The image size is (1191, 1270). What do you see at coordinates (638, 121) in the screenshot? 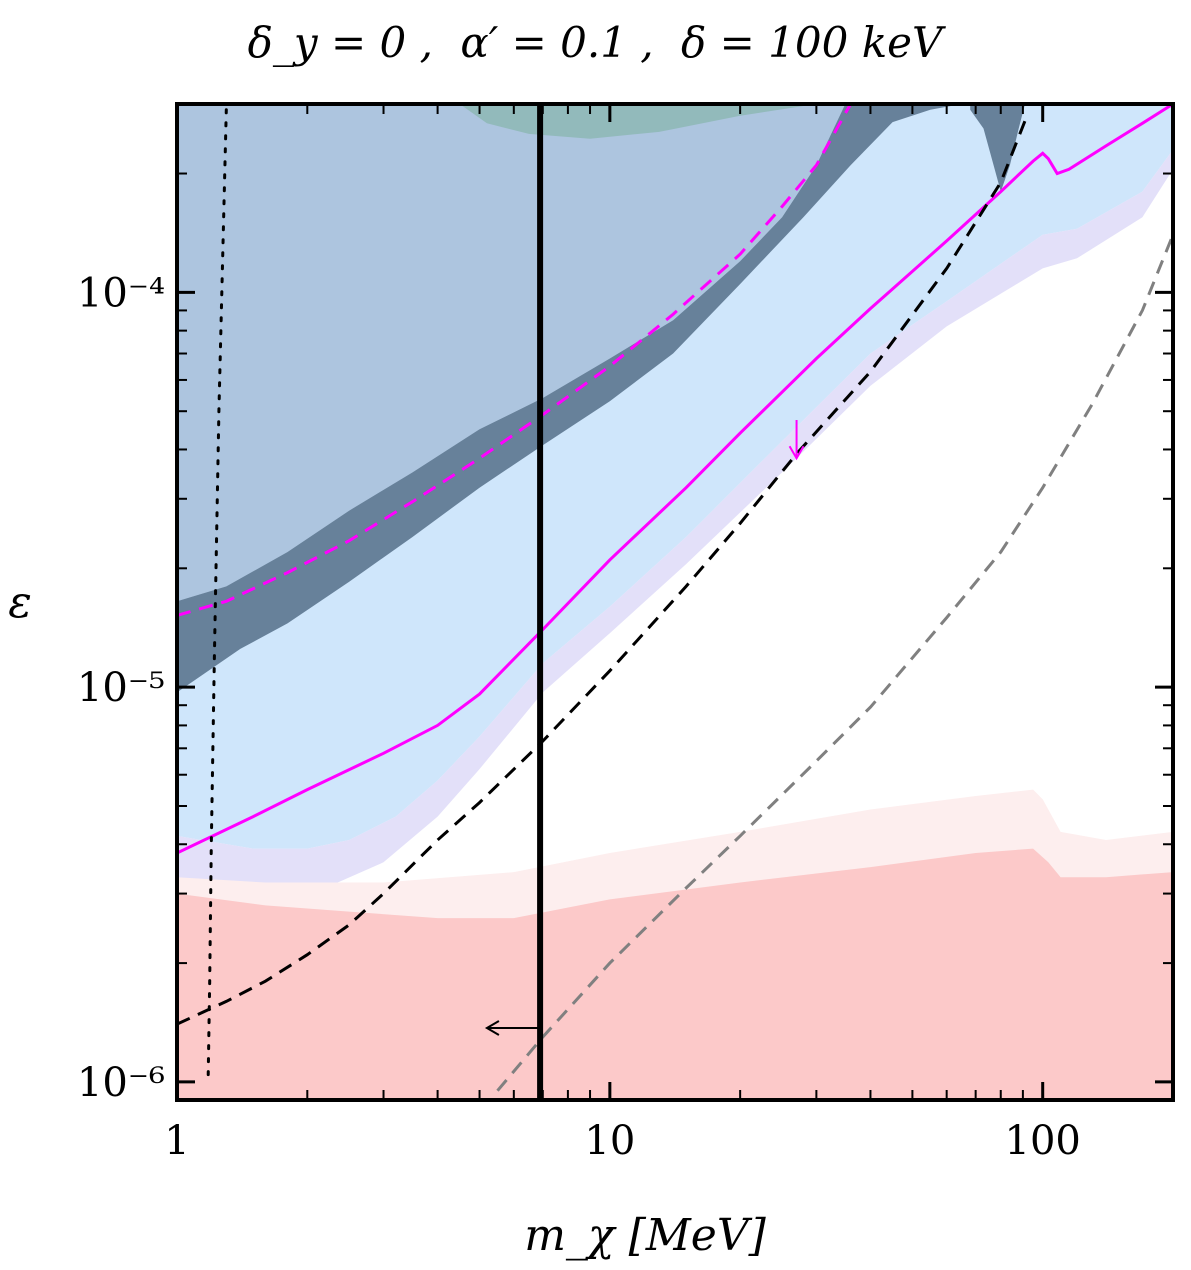
I see `teal-region` at bounding box center [638, 121].